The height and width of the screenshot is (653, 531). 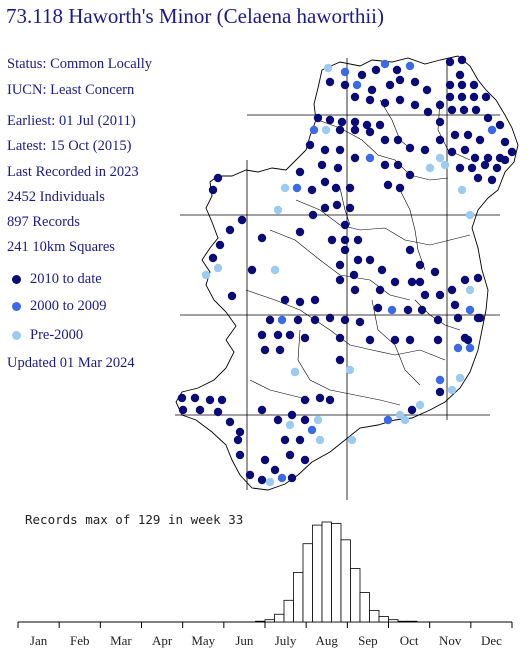 I want to click on legend-dot-2010-to-date, so click(x=16, y=279).